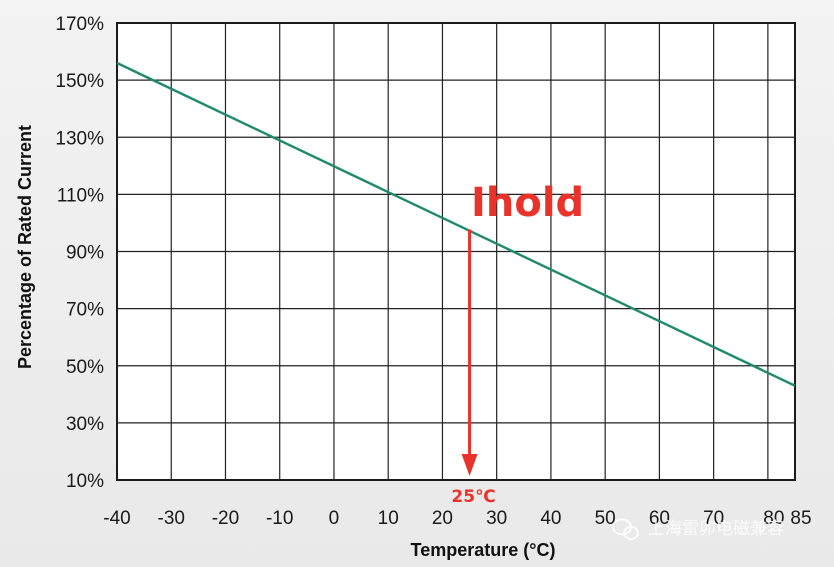 This screenshot has height=567, width=834. I want to click on y-tick-label: 10%, so click(85, 481).